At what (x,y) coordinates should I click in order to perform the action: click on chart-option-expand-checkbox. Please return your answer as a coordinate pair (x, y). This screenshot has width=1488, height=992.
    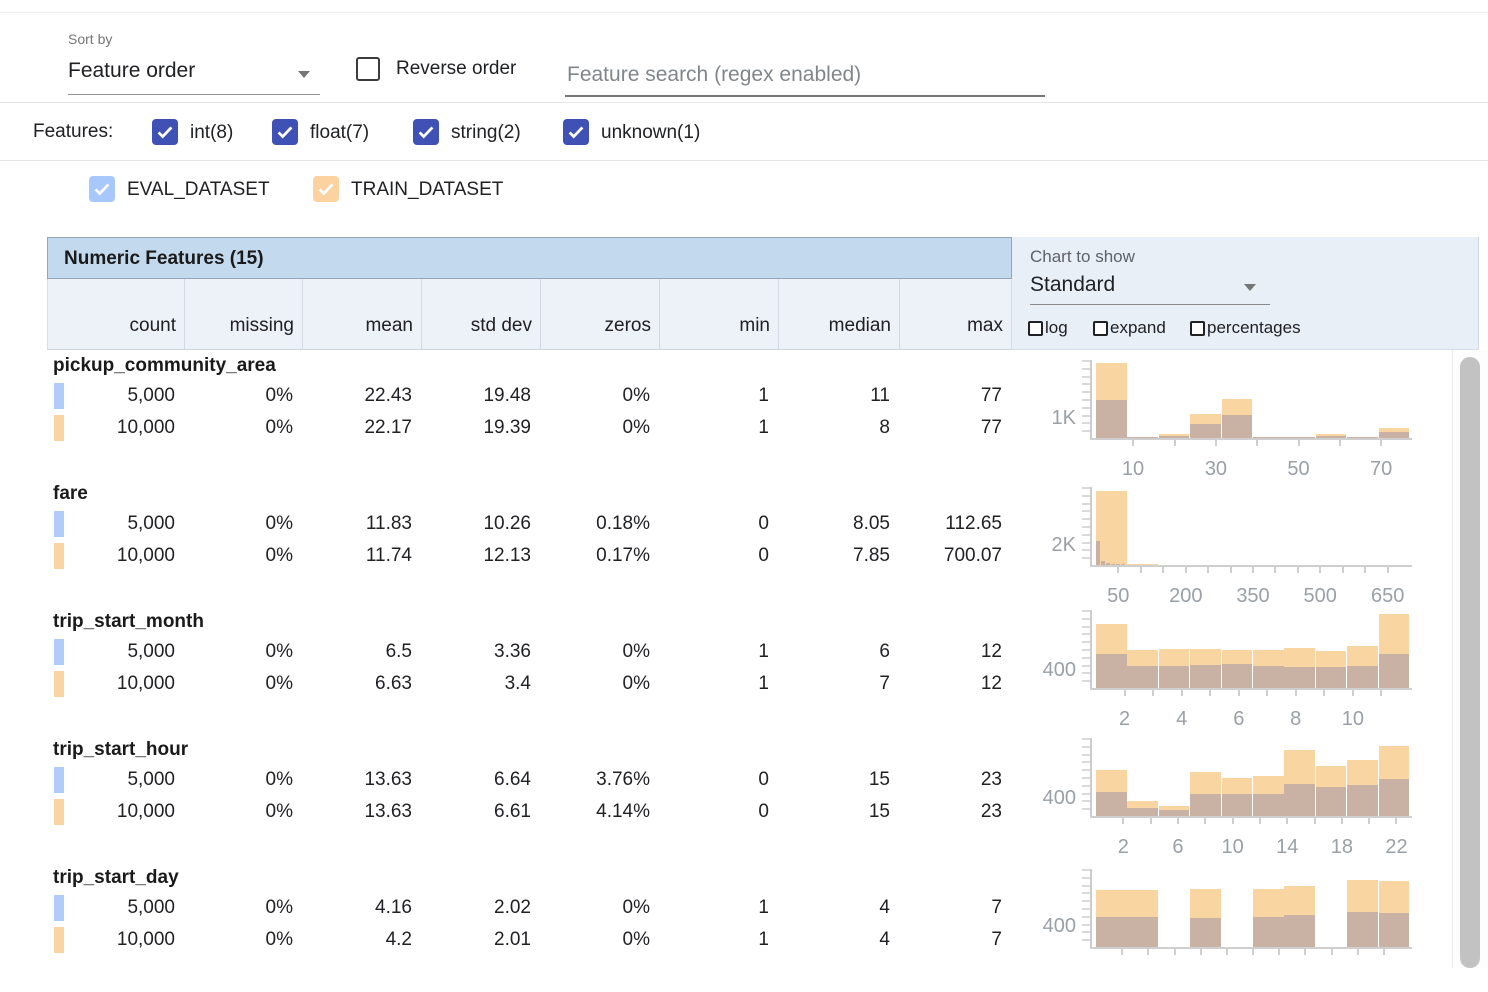
    Looking at the image, I should click on (1100, 328).